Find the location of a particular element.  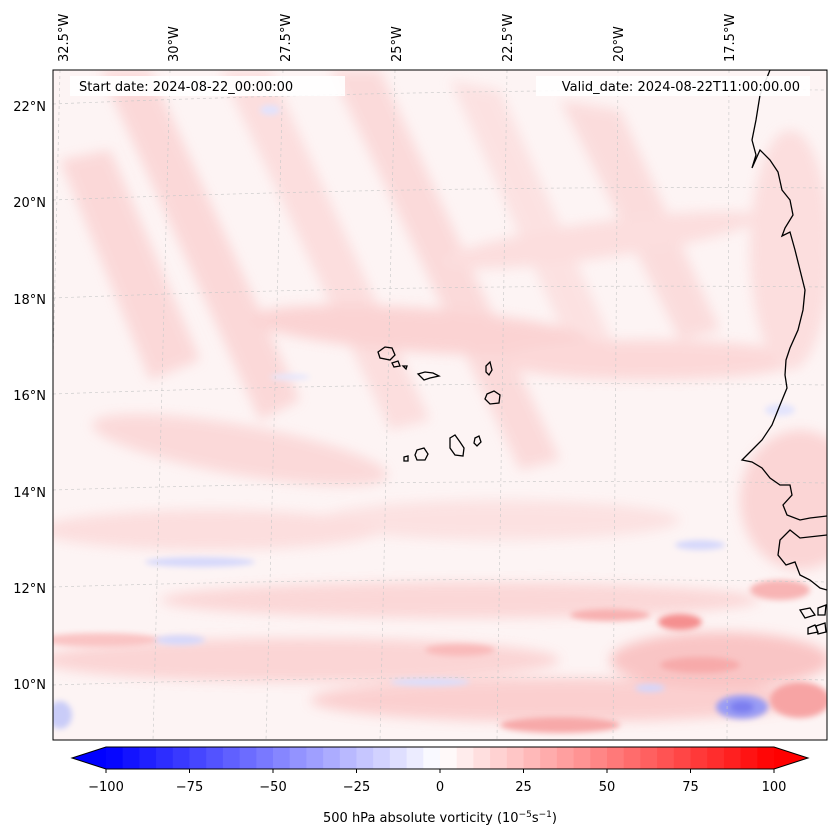

lon-label-27-5w: 27.5°W is located at coordinates (286, 38).